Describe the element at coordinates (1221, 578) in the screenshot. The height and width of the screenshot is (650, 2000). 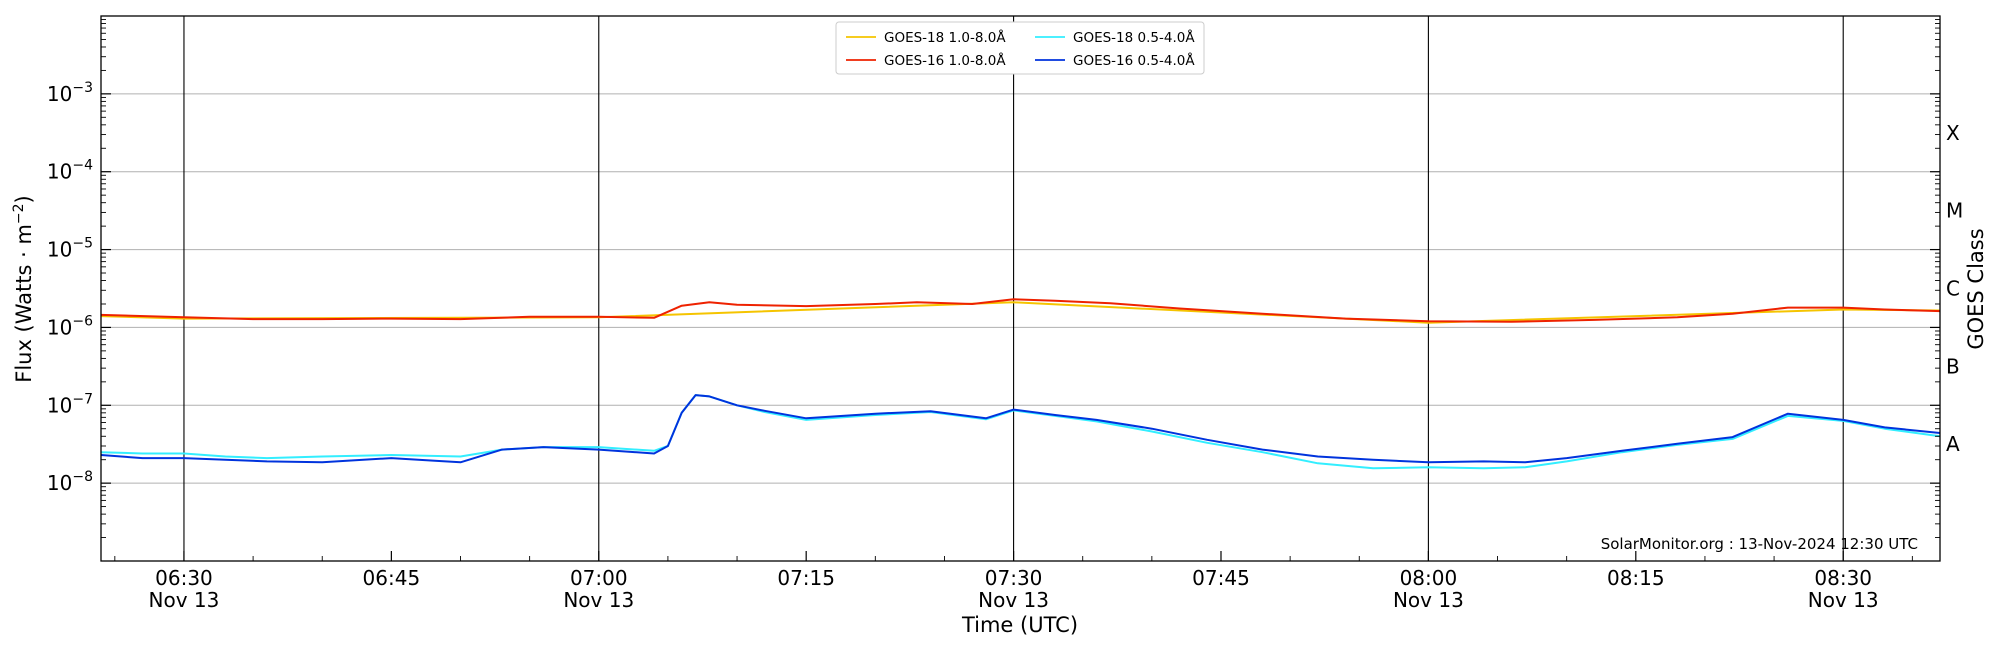
I see `x-tick-label: 07:45` at that location.